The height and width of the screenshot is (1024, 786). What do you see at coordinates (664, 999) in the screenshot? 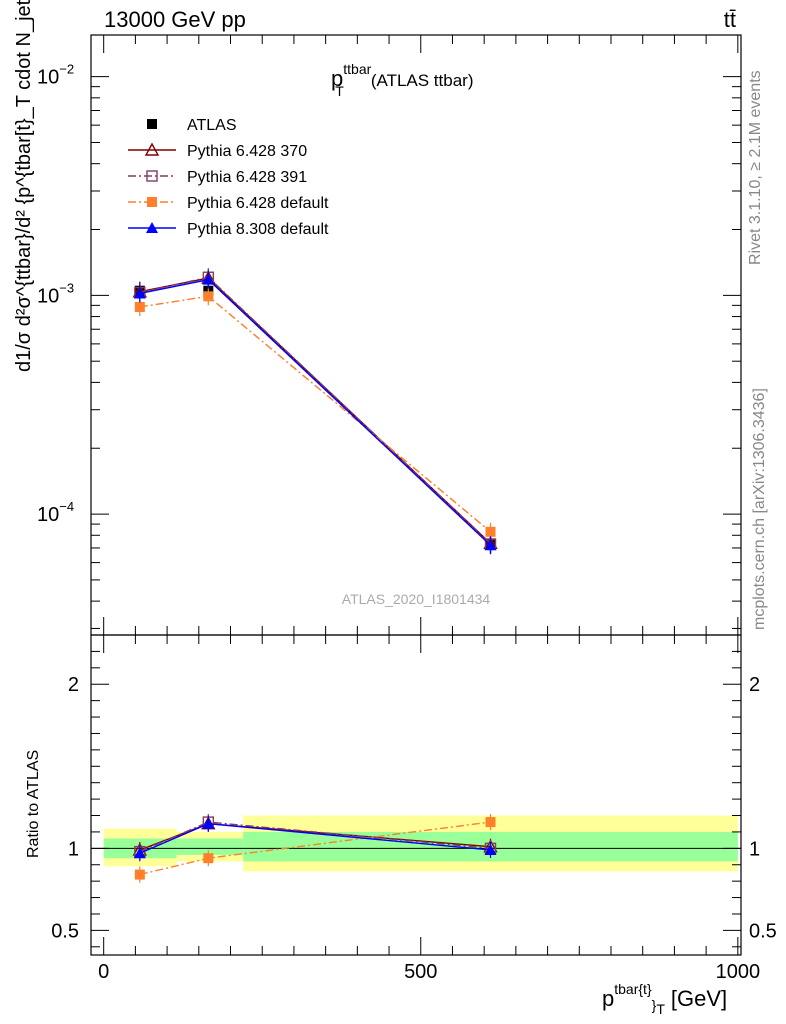
I see `x-axis-label: ptbar{t}}T [GeV]` at bounding box center [664, 999].